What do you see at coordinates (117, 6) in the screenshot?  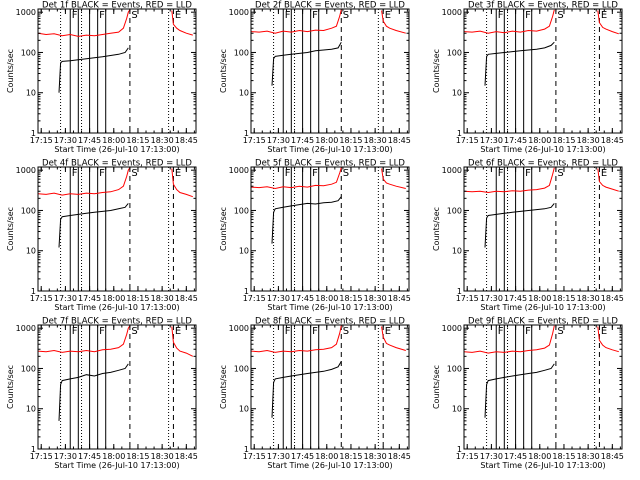 I see `panel-title: Det 1f BLACK = Events, RED = LLD` at bounding box center [117, 6].